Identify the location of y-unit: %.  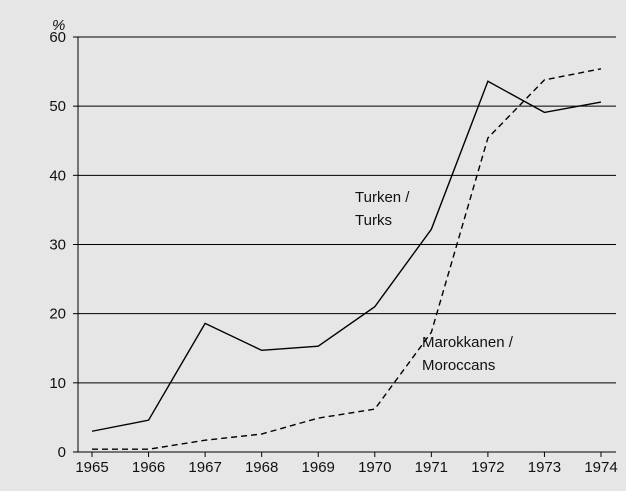
(58, 25).